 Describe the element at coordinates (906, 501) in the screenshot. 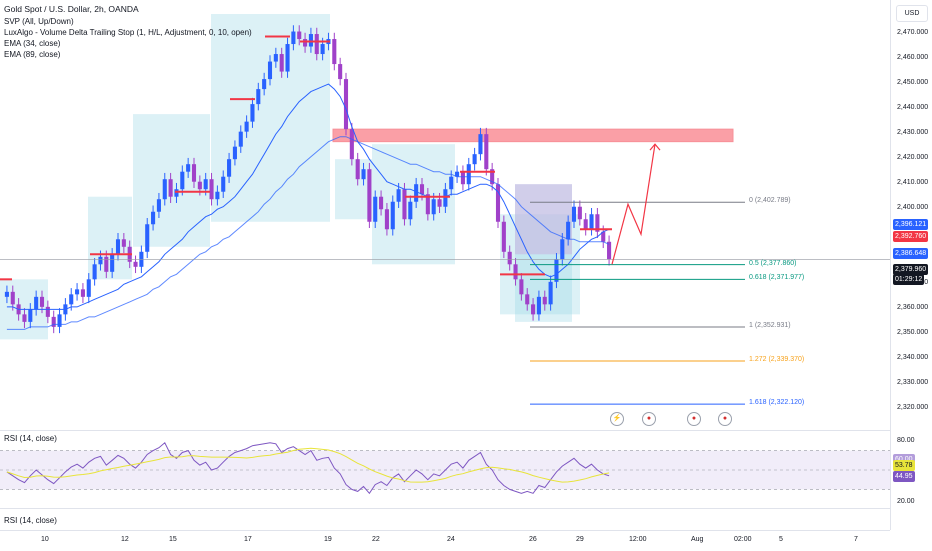

I see `rsi-scale-20: 20.00` at that location.